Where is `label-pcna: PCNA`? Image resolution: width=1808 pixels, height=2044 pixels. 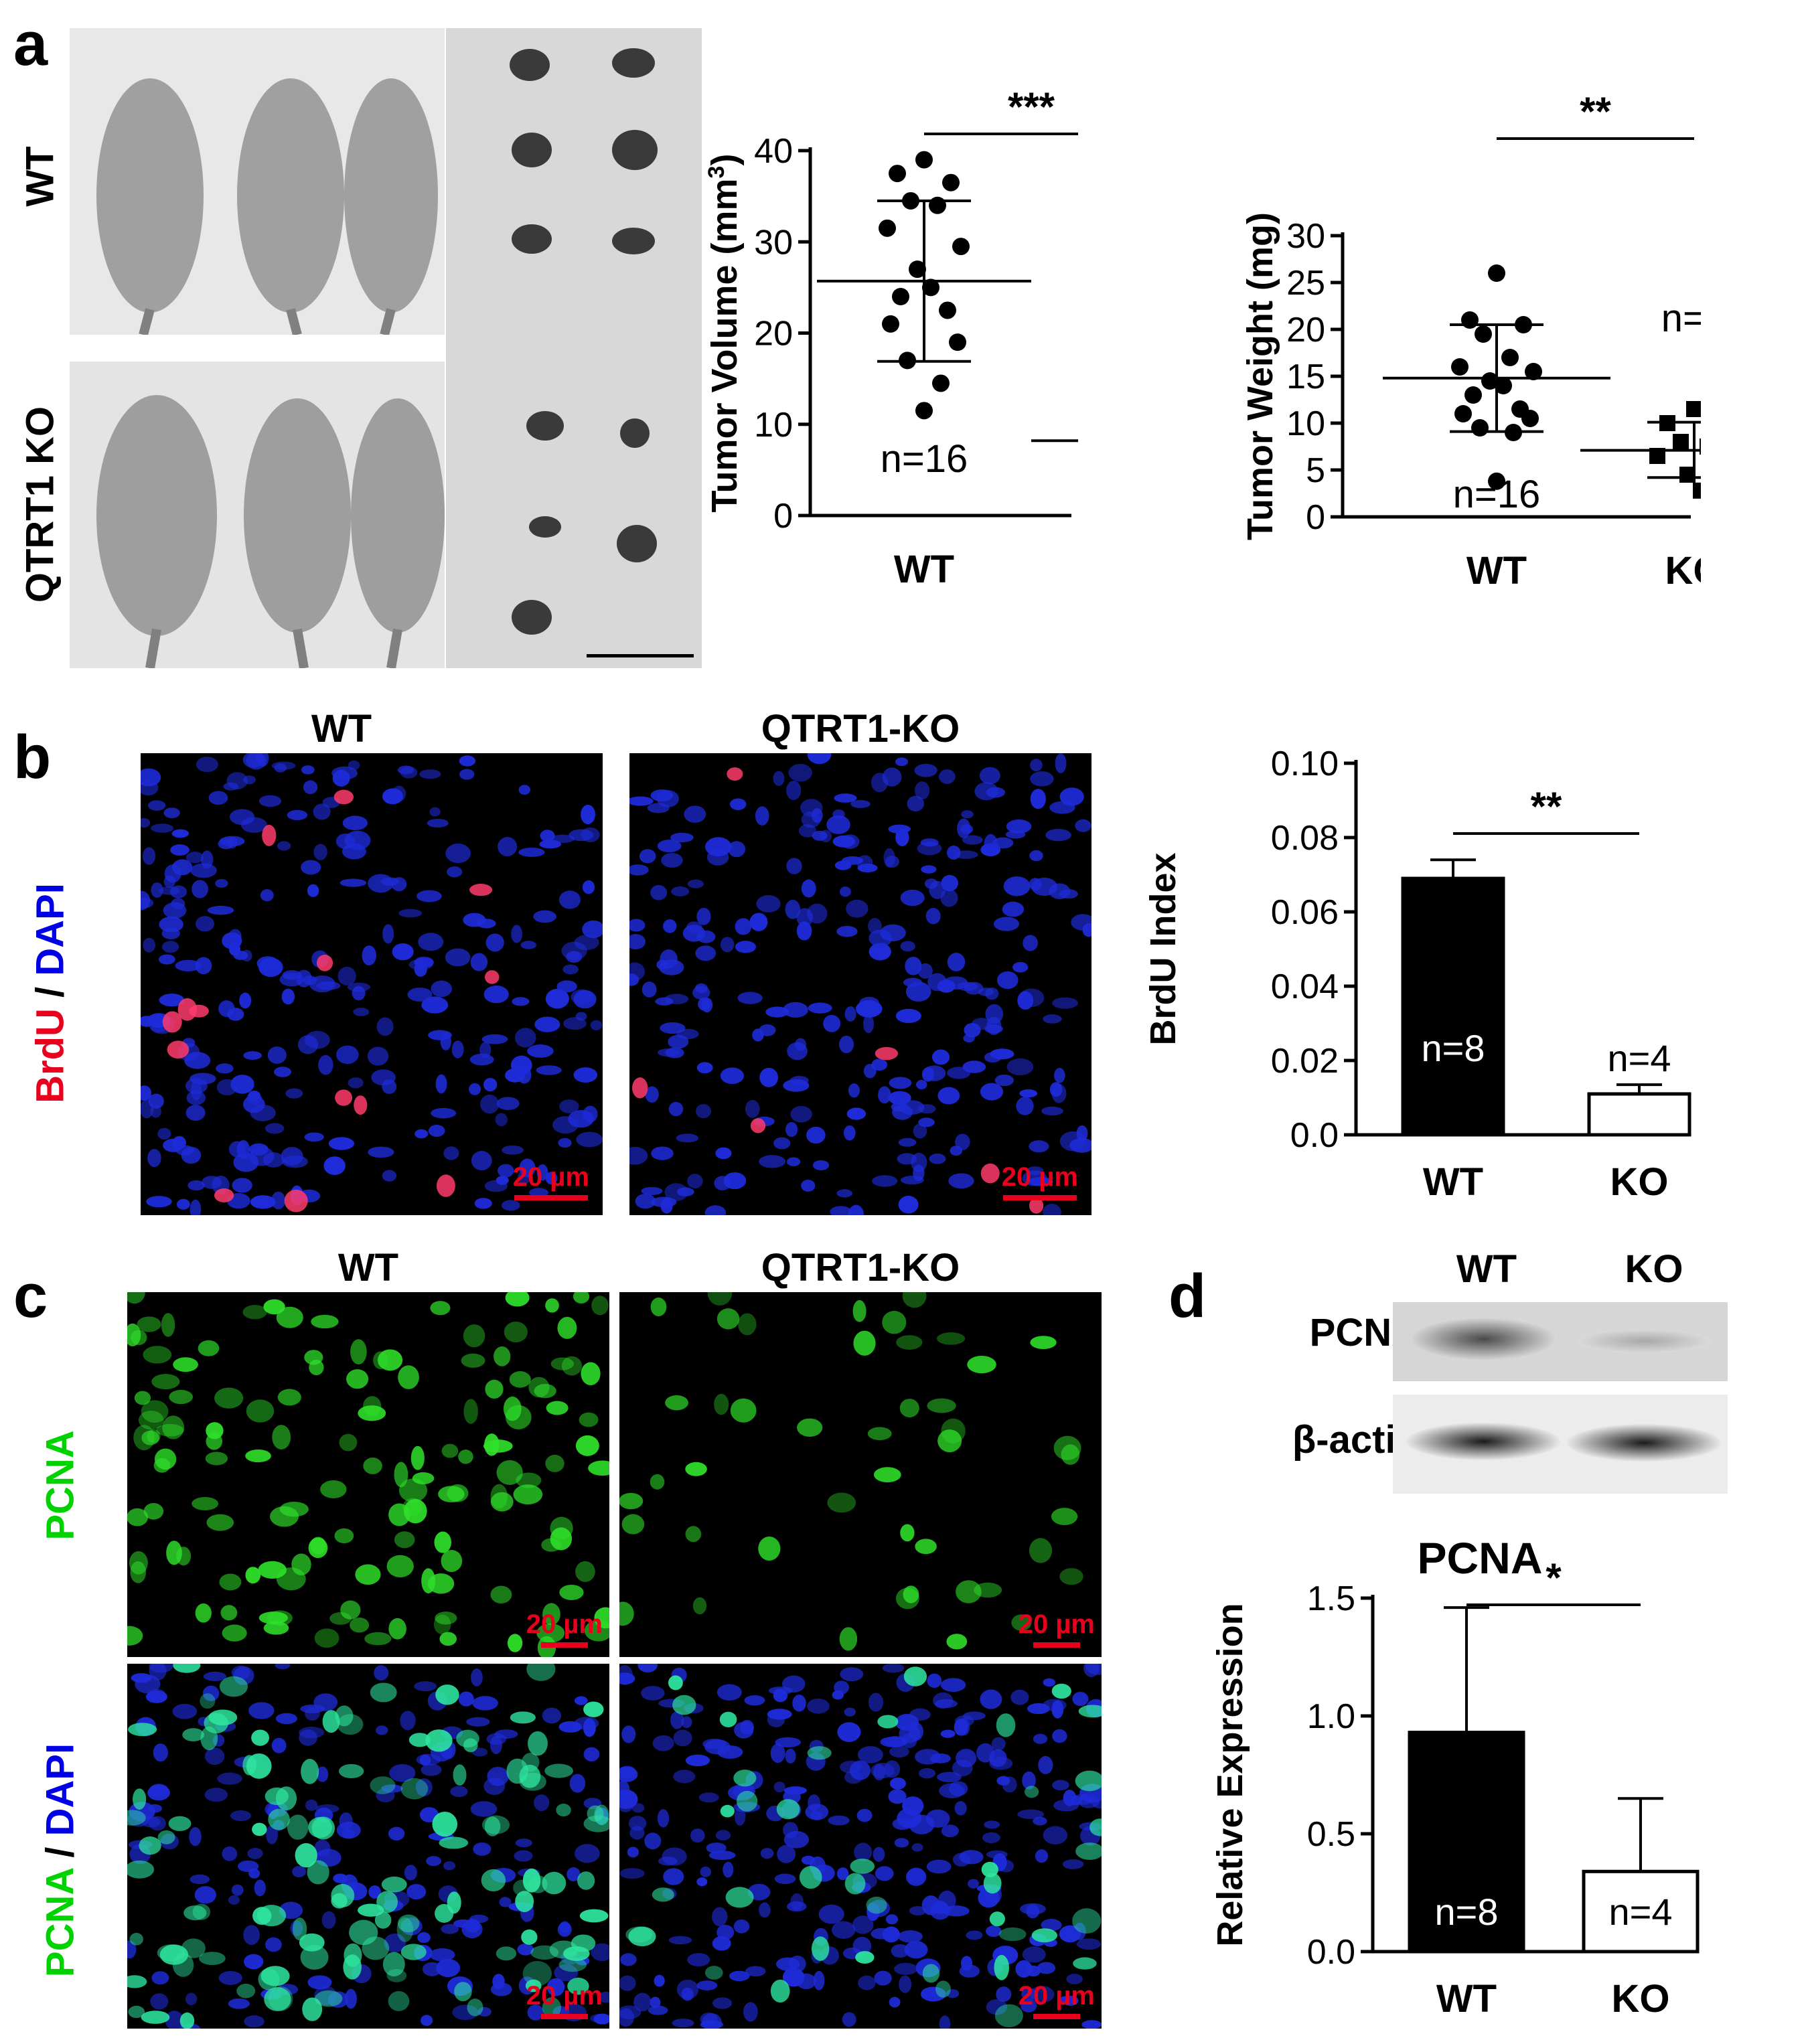 label-pcna: PCNA is located at coordinates (60, 1485).